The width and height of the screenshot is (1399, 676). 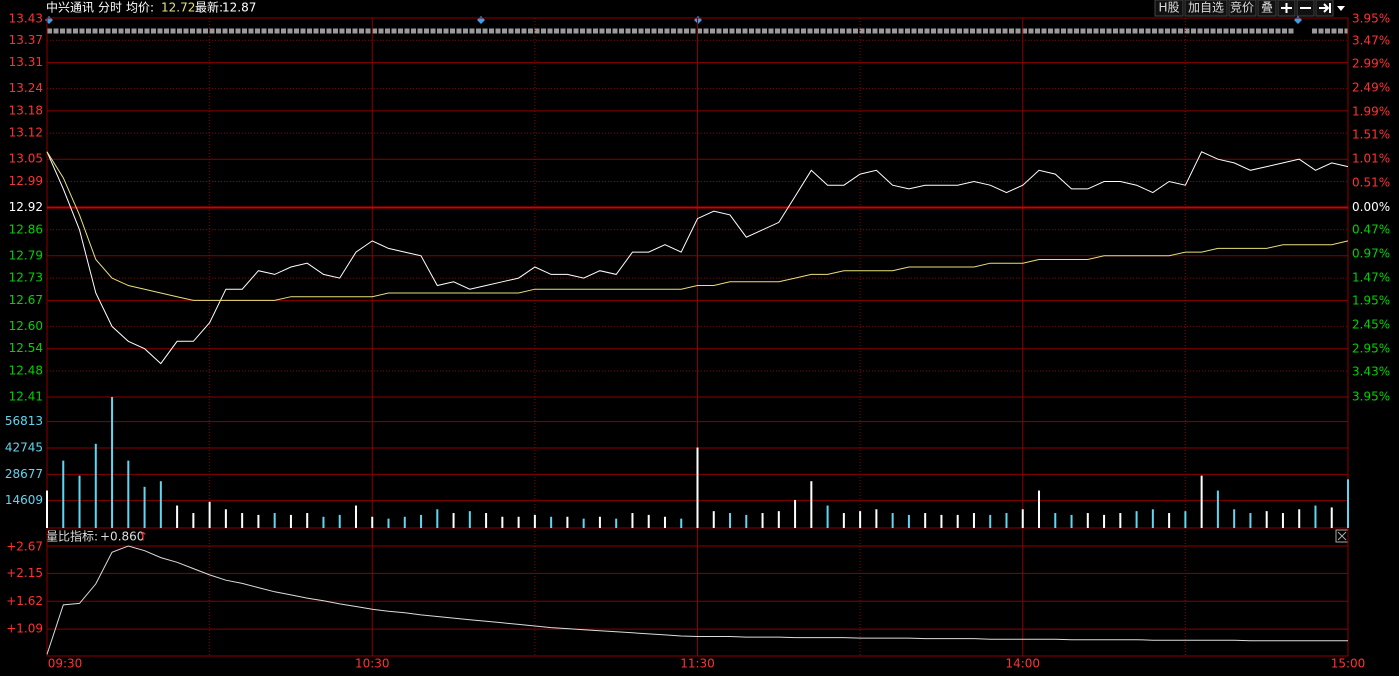 I want to click on close-icon, so click(x=1342, y=536).